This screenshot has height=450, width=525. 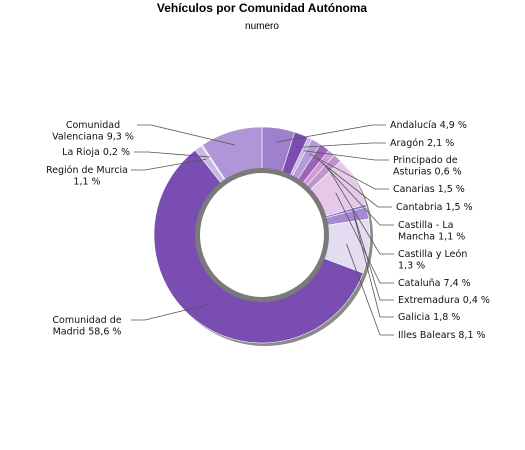 I want to click on chart-title: Vehículos por Comunidad Autónoma, so click(x=262, y=8).